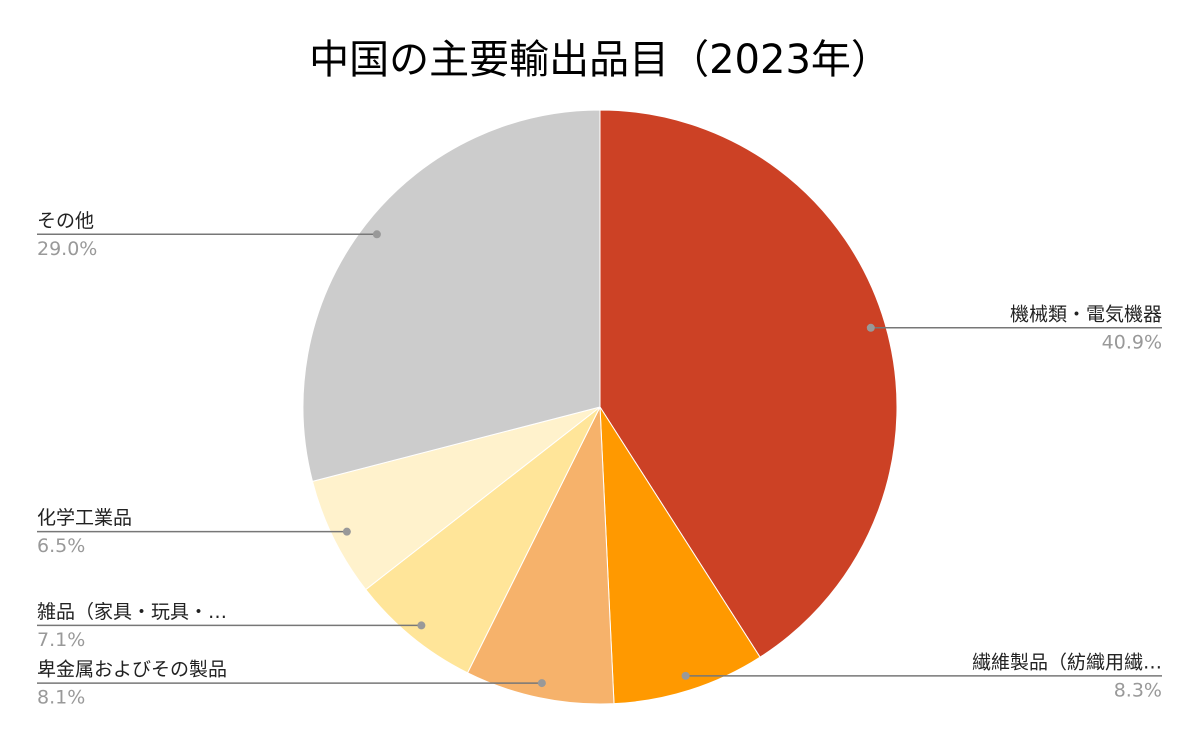 This screenshot has height=742, width=1200. What do you see at coordinates (67, 249) in the screenshot?
I see `slice-value-label: 29.0%` at bounding box center [67, 249].